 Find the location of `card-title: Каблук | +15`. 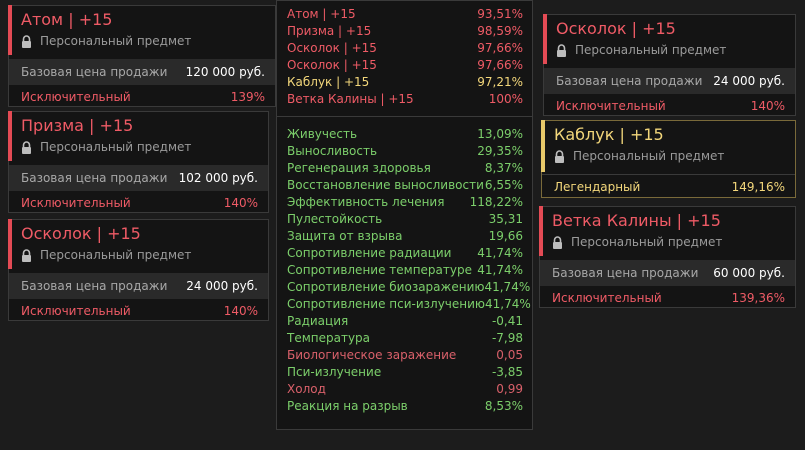

card-title: Каблук | +15 is located at coordinates (609, 134).